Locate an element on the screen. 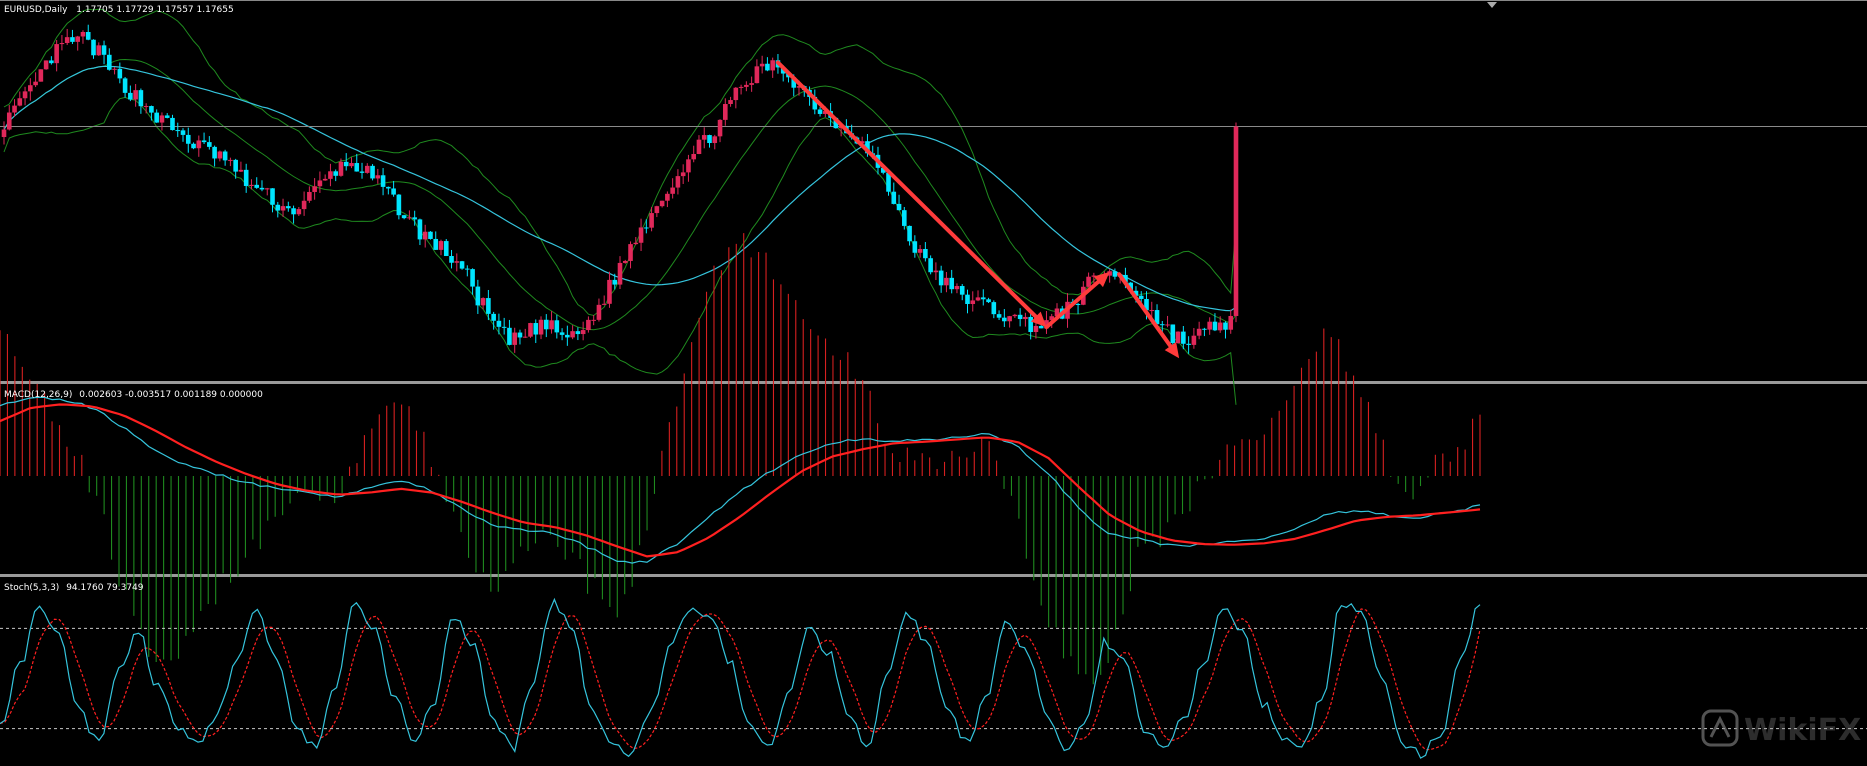 Image resolution: width=1867 pixels, height=766 pixels. panel-separator-main-macd is located at coordinates (933, 382).